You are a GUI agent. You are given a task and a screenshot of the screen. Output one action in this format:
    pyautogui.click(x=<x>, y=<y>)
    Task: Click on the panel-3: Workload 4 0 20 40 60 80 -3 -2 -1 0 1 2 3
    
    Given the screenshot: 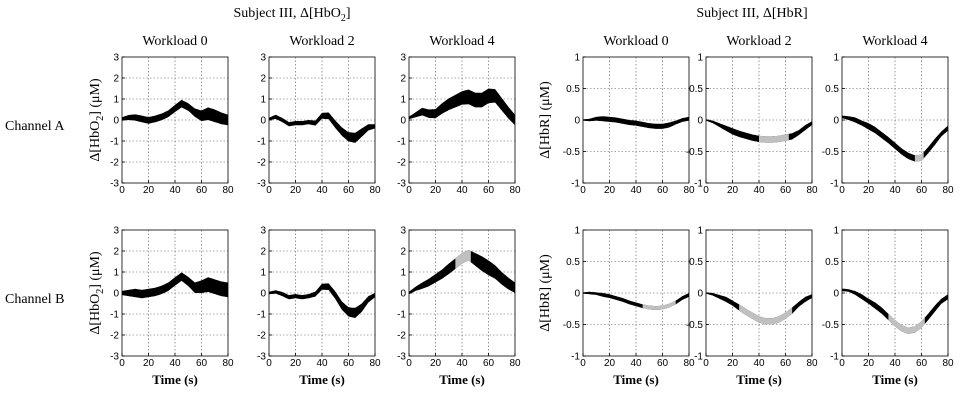 What is the action you would take?
    pyautogui.click(x=459, y=115)
    